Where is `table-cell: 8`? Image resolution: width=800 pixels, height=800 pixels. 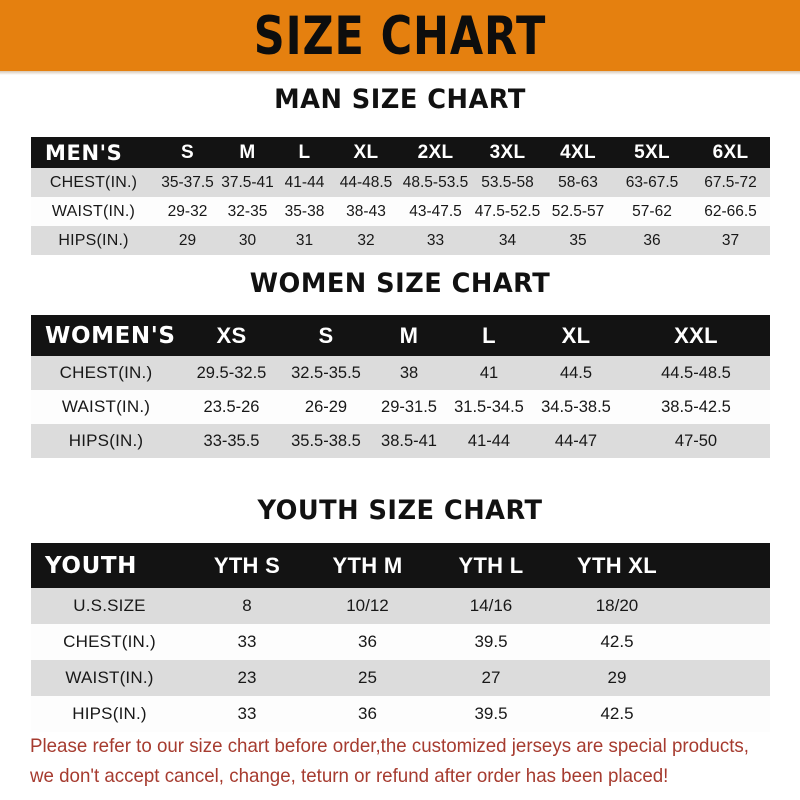 table-cell: 8 is located at coordinates (247, 605).